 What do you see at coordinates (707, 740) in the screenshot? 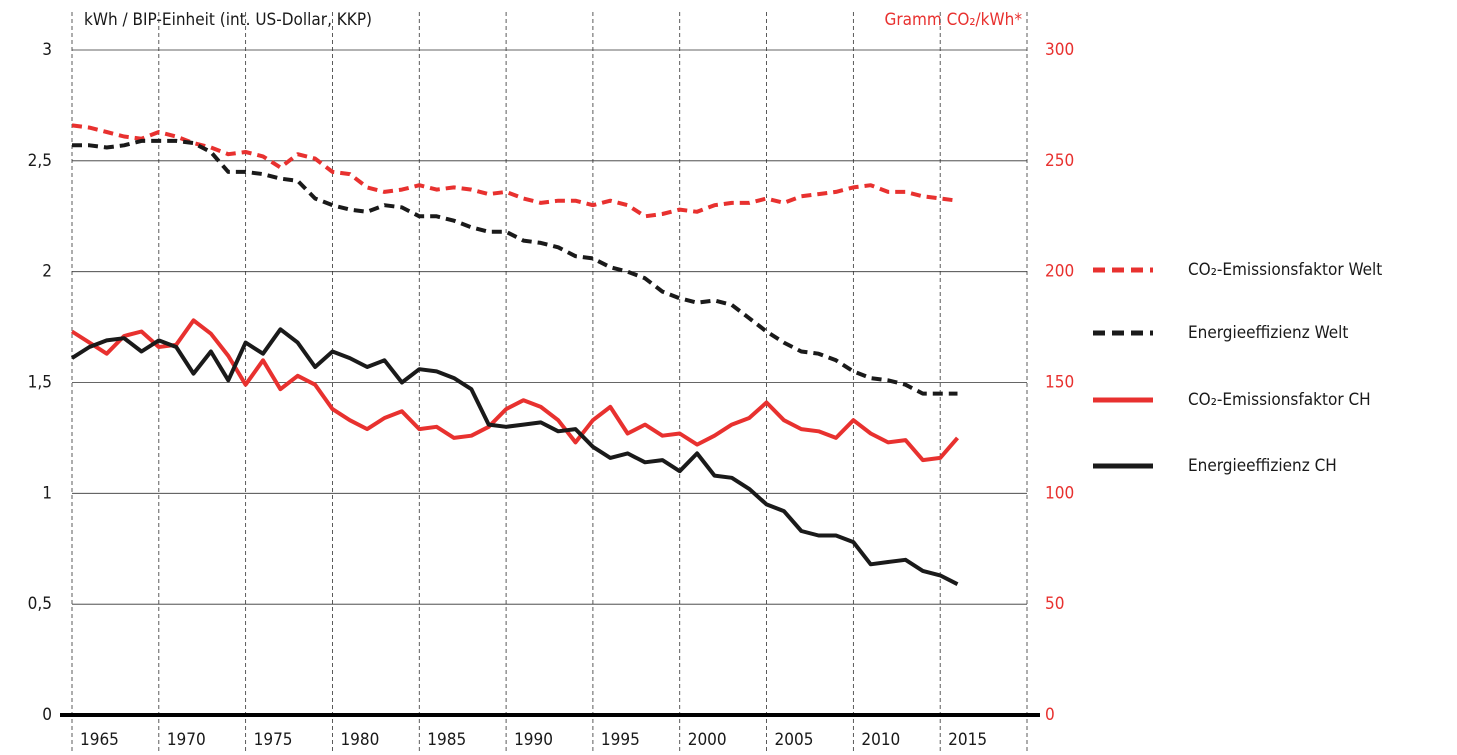
I see `x-tick-label: 2000` at bounding box center [707, 740].